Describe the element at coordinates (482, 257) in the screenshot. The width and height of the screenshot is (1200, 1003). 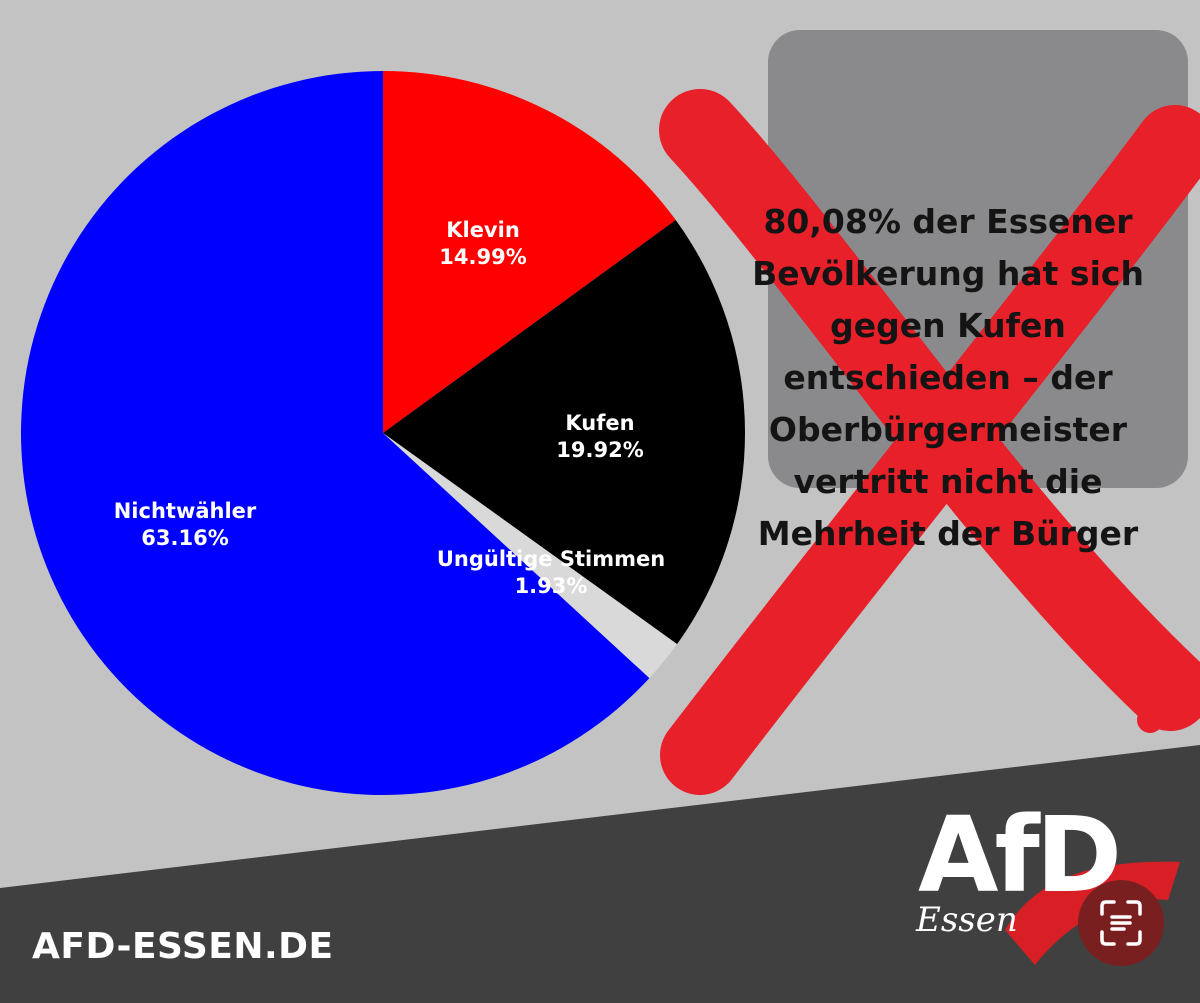
I see `slice-value-label: 14.99%` at that location.